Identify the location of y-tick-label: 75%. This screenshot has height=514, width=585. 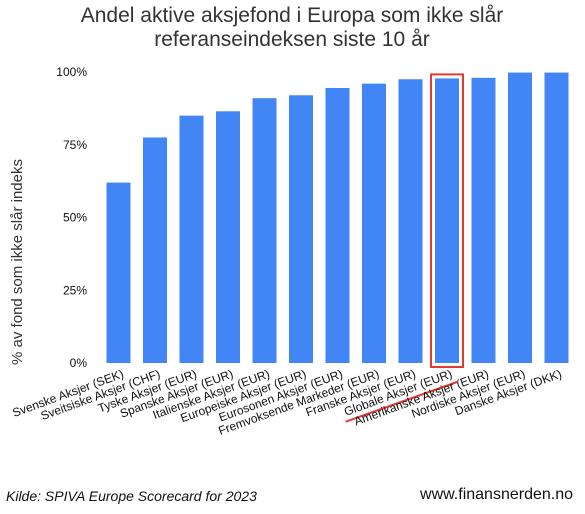
(75, 145).